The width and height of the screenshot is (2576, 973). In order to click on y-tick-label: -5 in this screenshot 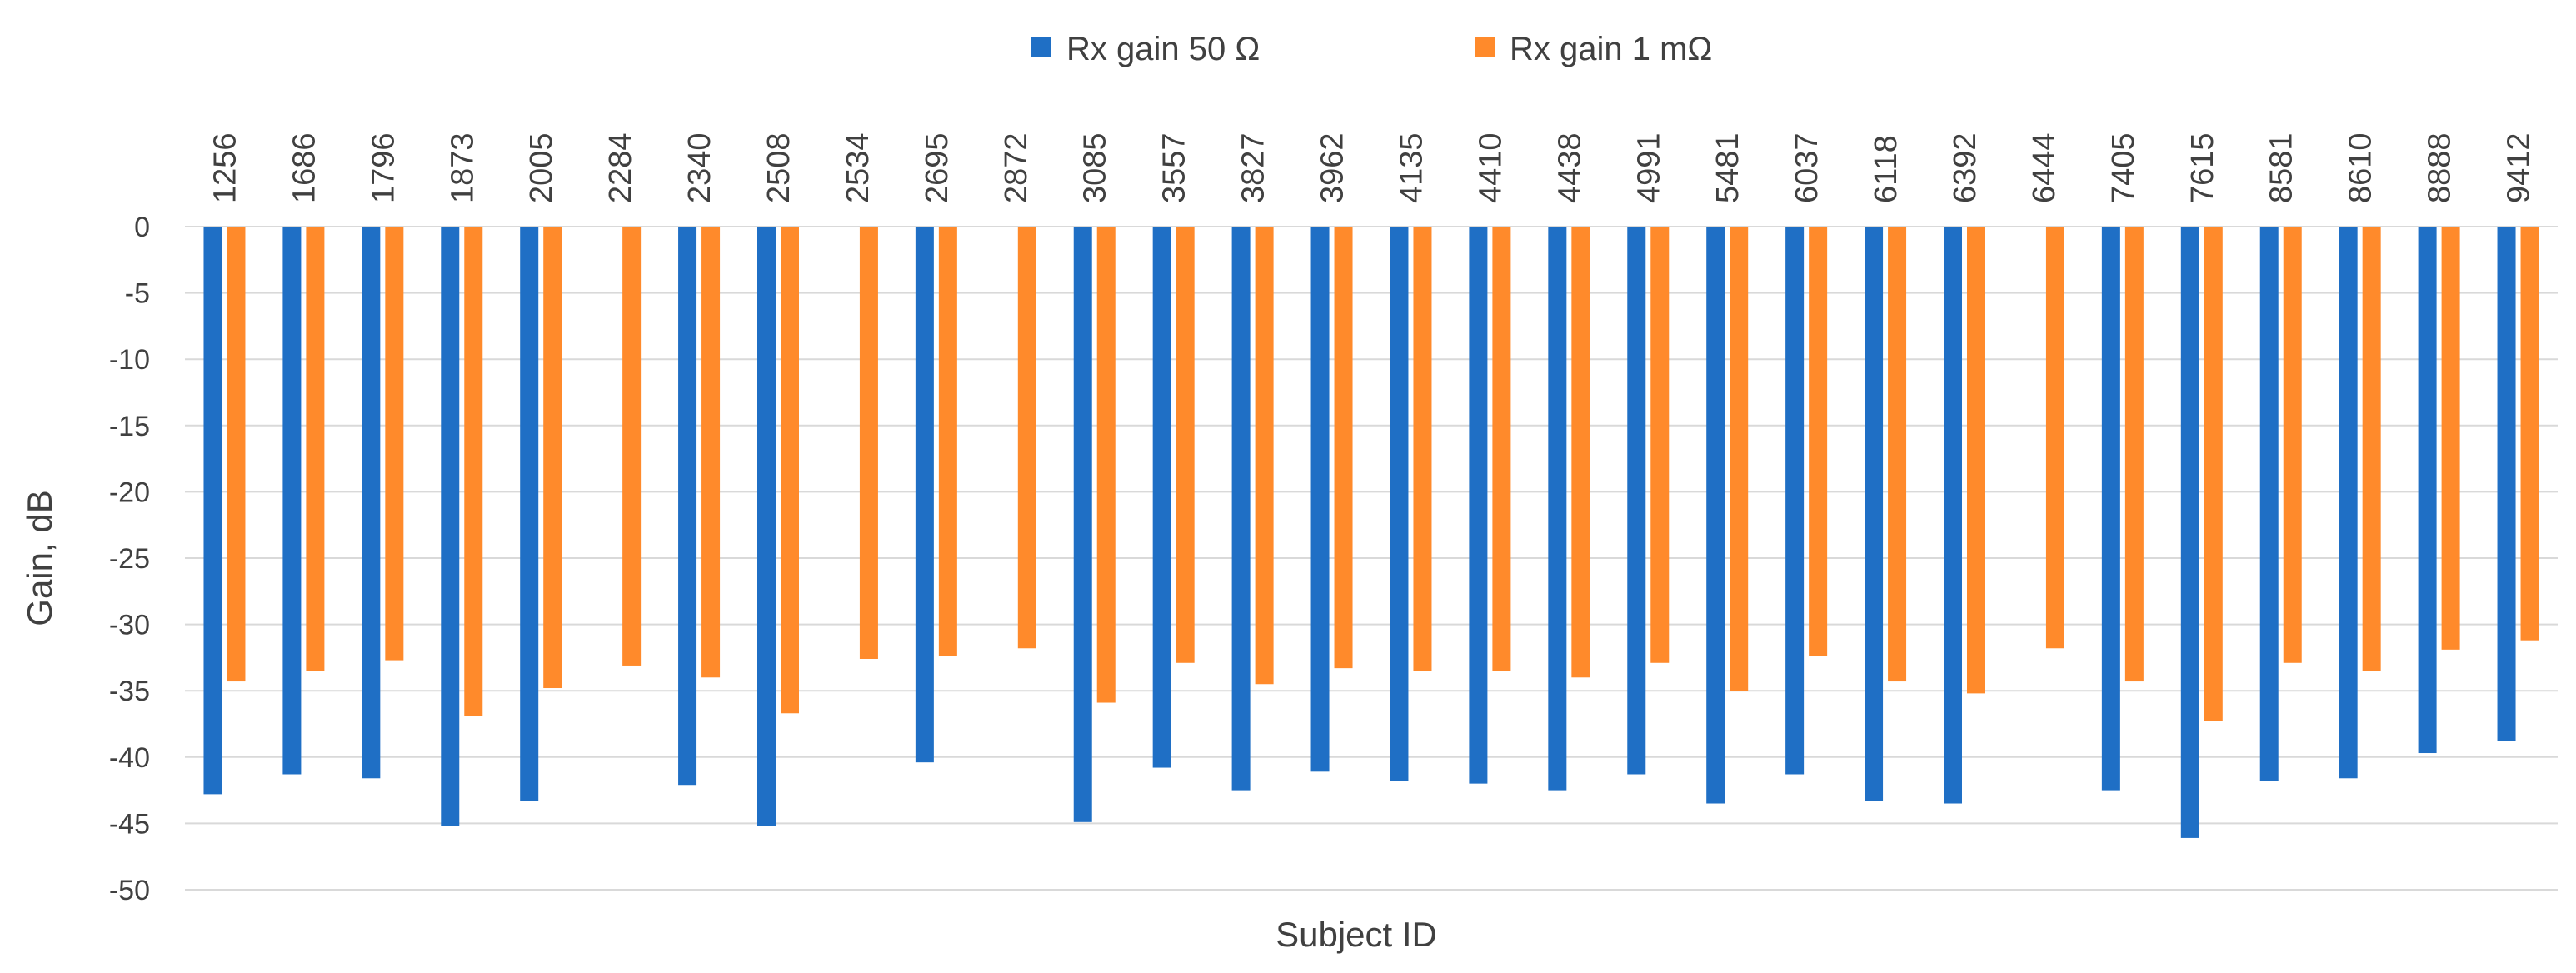, I will do `click(137, 294)`.